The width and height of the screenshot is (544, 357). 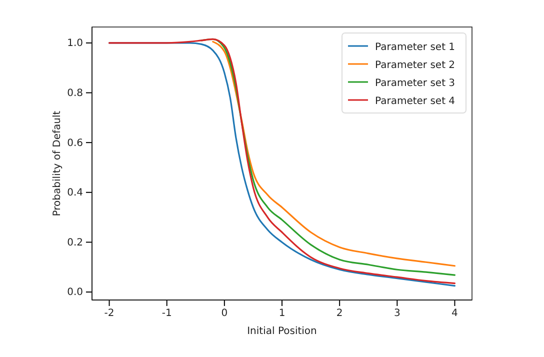 What do you see at coordinates (75, 242) in the screenshot?
I see `y-tick-label: 0.2` at bounding box center [75, 242].